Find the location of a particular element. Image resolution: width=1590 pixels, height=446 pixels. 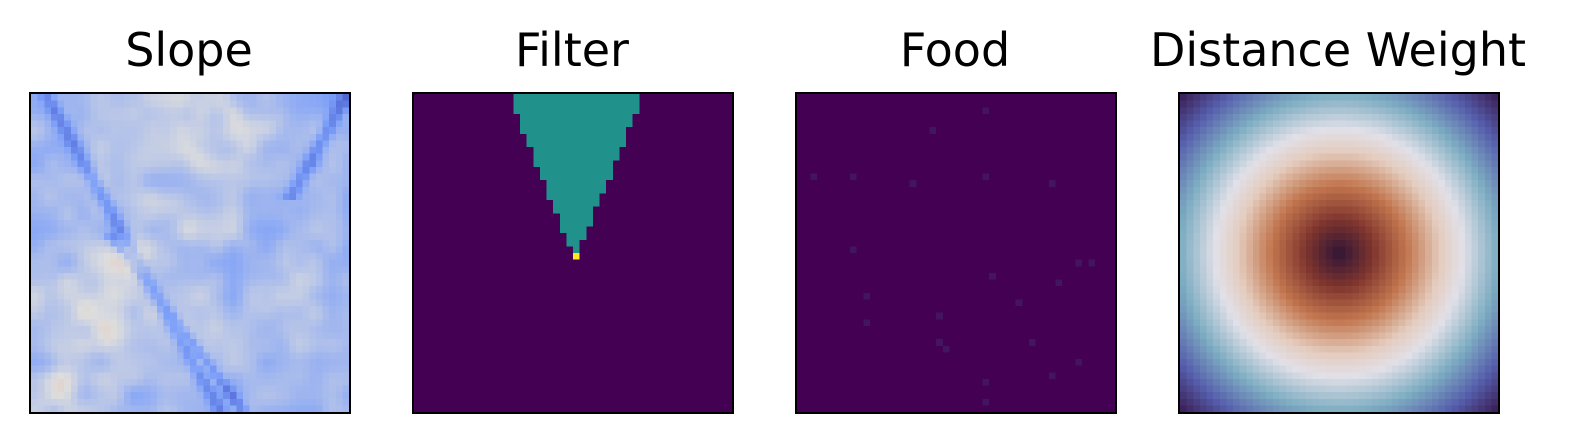

distance-weight-heatmap is located at coordinates (1339, 253).